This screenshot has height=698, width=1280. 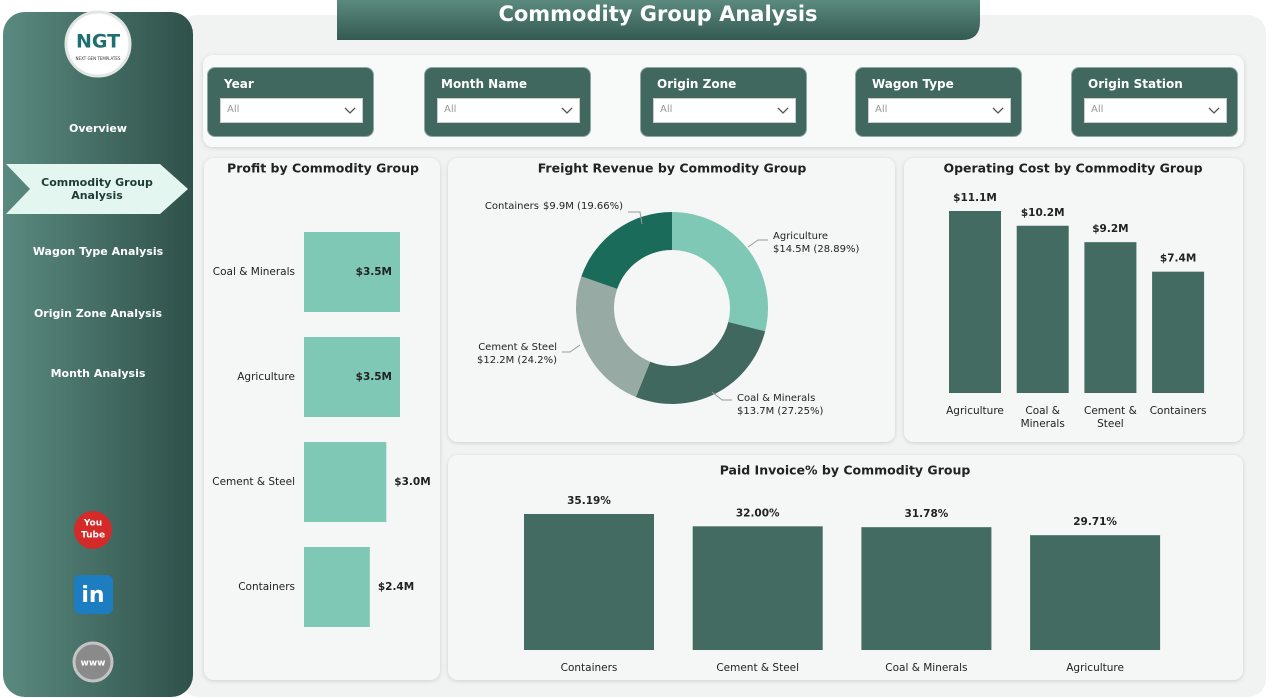 I want to click on slice-name: Agriculture, so click(x=800, y=236).